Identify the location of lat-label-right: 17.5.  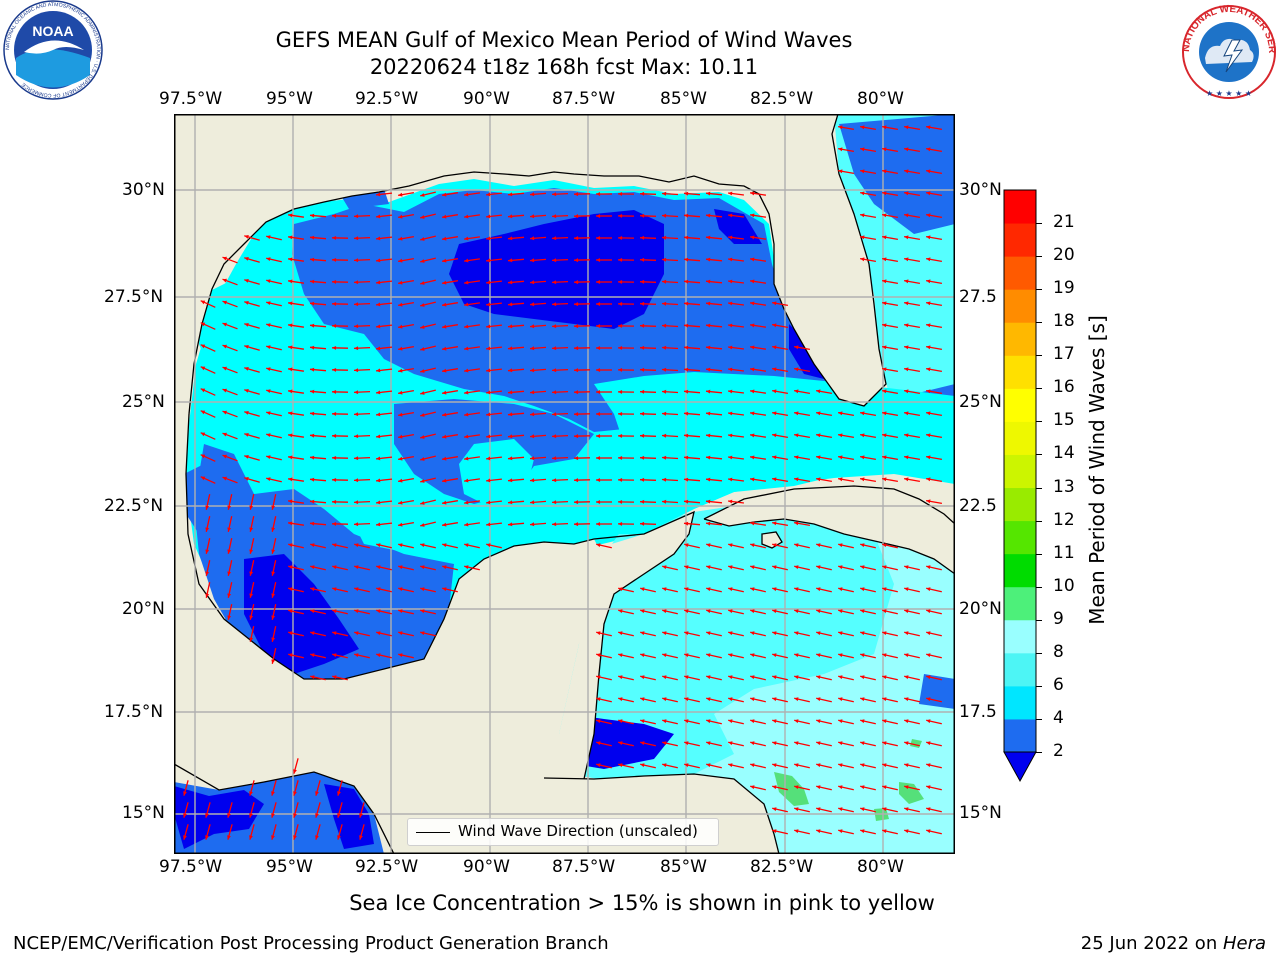
(978, 712).